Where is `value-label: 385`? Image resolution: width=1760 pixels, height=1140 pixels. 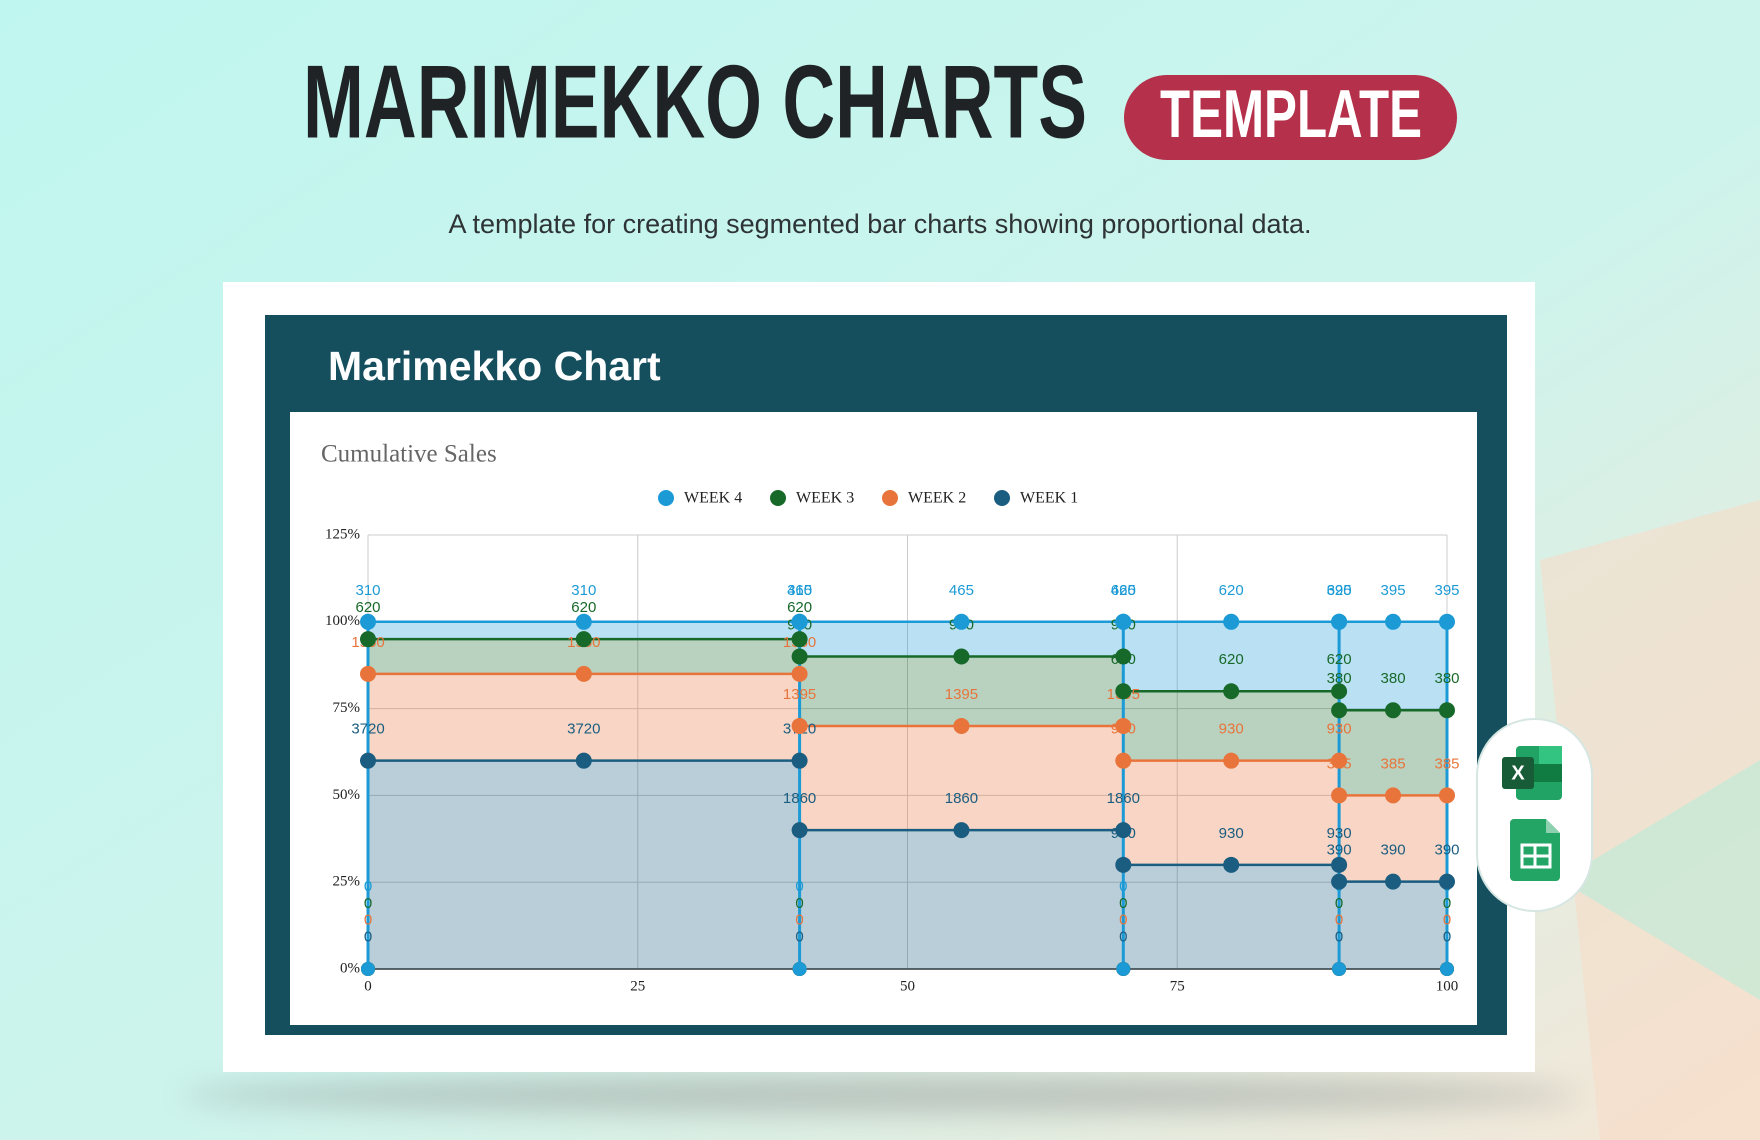
value-label: 385 is located at coordinates (1339, 763).